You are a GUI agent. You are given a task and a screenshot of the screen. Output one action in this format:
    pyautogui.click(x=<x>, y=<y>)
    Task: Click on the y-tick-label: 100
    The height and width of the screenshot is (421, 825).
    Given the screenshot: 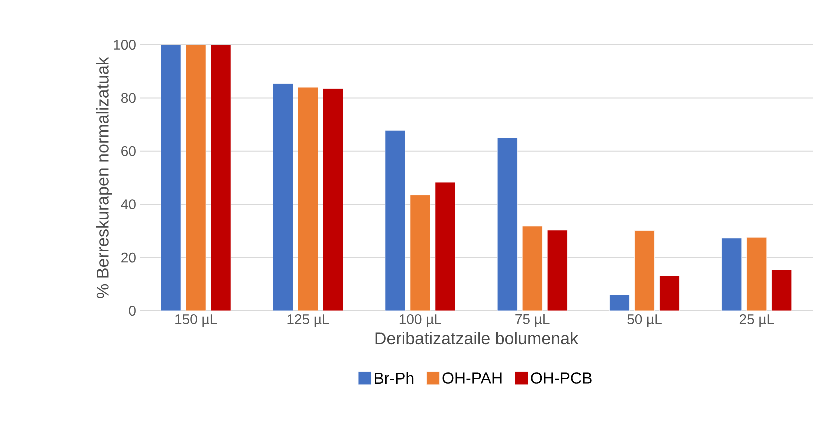 What is the action you would take?
    pyautogui.click(x=125, y=45)
    